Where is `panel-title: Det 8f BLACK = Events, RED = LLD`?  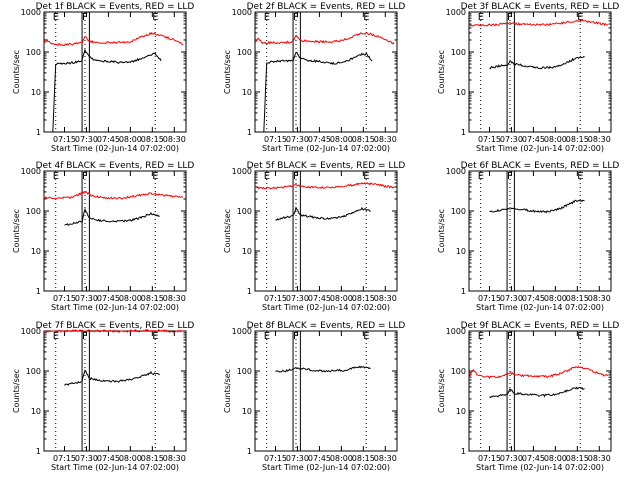 panel-title: Det 8f BLACK = Events, RED = LLD is located at coordinates (326, 326).